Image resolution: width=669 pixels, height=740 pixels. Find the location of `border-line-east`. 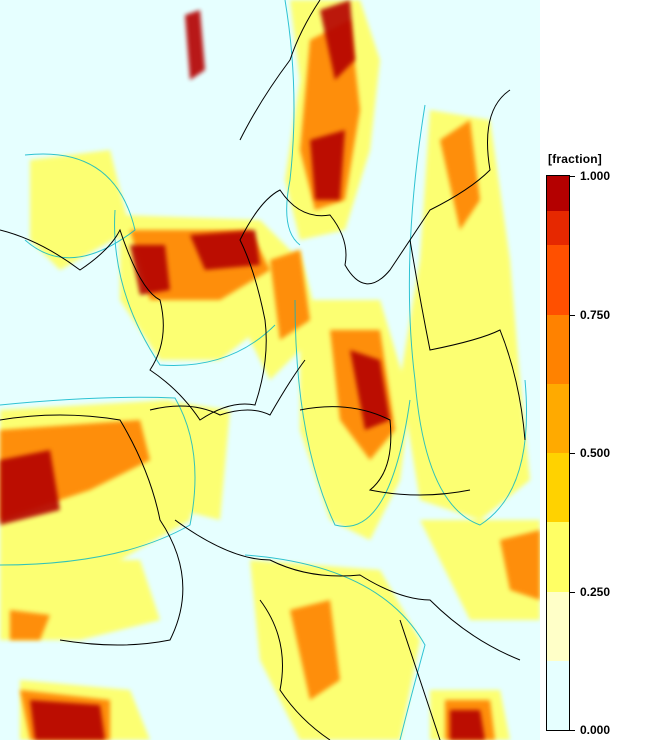

border-line-east is located at coordinates (467, 340).